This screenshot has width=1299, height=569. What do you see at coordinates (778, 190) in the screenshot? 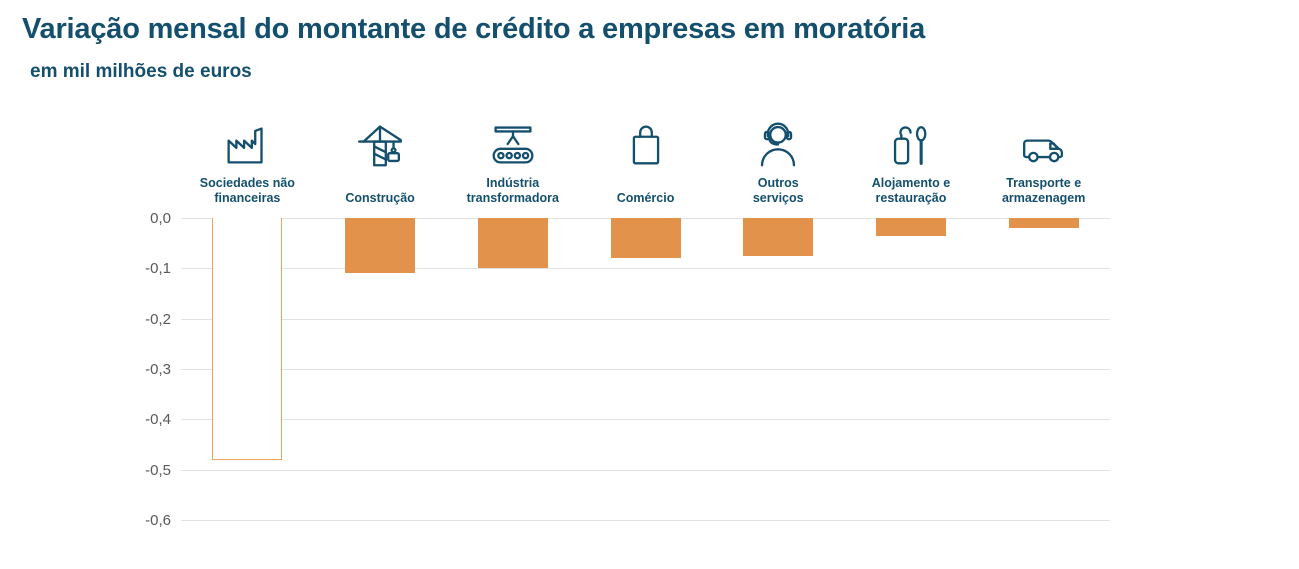
I see `category-label: Outros serviços` at bounding box center [778, 190].